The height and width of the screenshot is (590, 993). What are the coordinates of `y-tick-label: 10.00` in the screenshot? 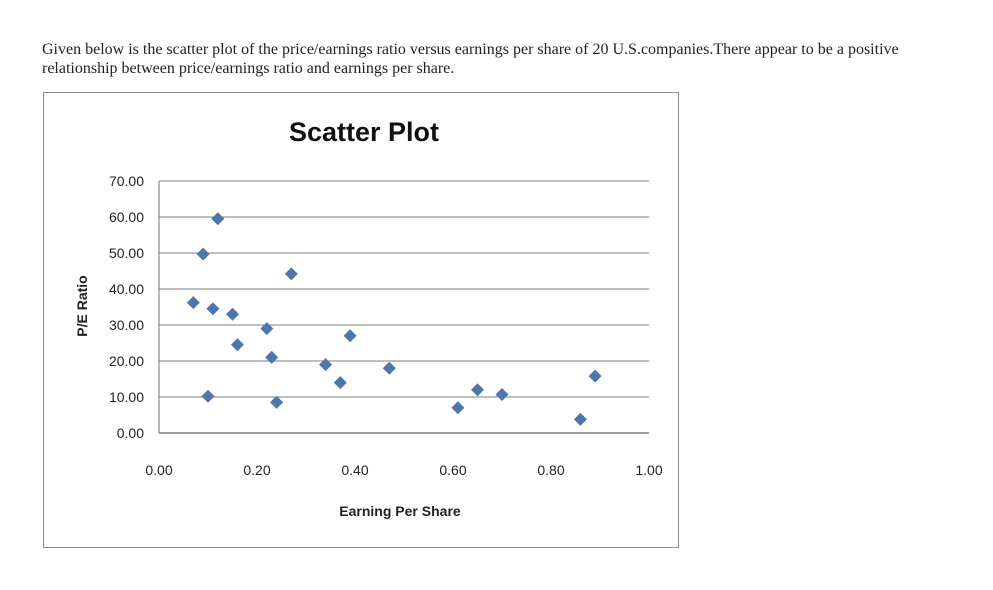 It's located at (126, 397).